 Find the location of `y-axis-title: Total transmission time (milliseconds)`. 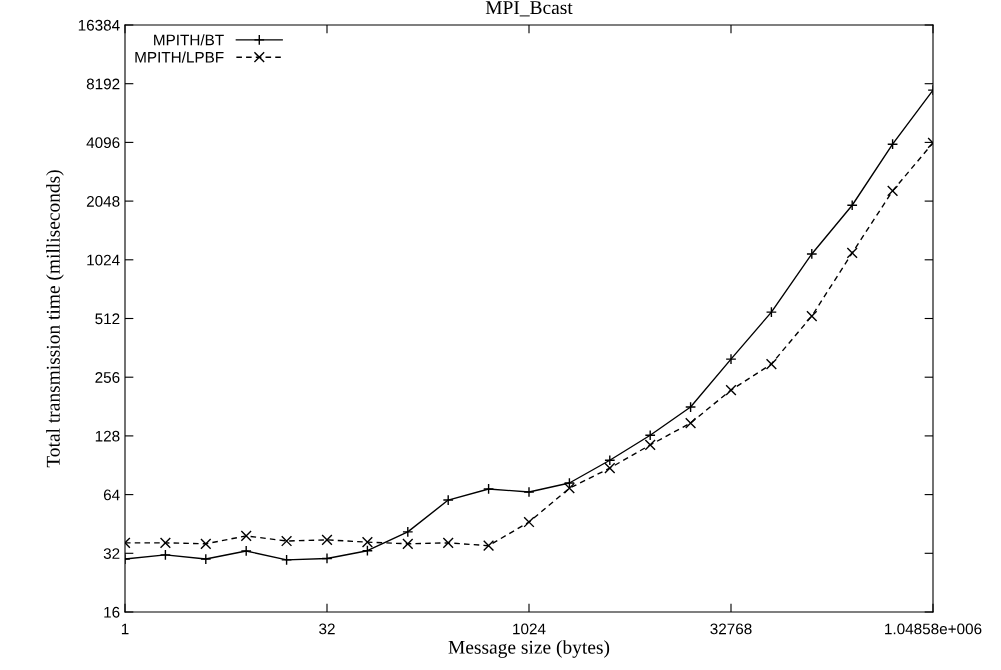

y-axis-title: Total transmission time (milliseconds) is located at coordinates (55, 319).